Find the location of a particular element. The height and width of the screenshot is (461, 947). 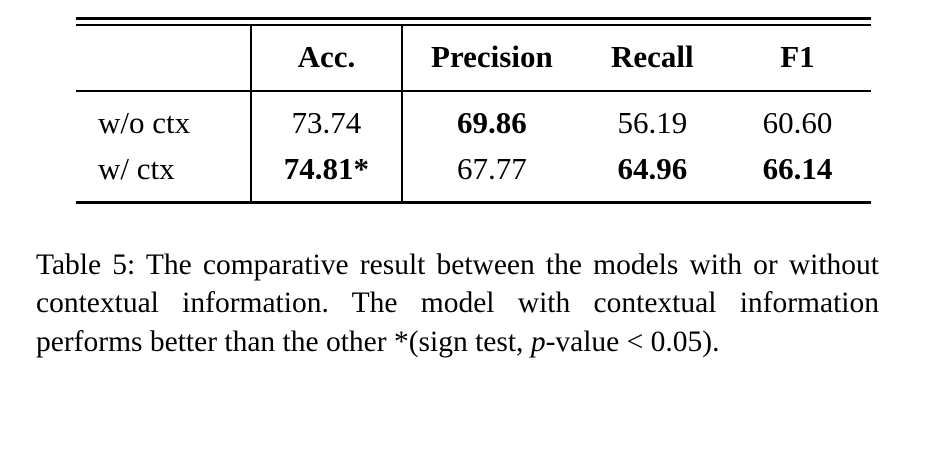

cell-acc: 74.81* is located at coordinates (325, 173).